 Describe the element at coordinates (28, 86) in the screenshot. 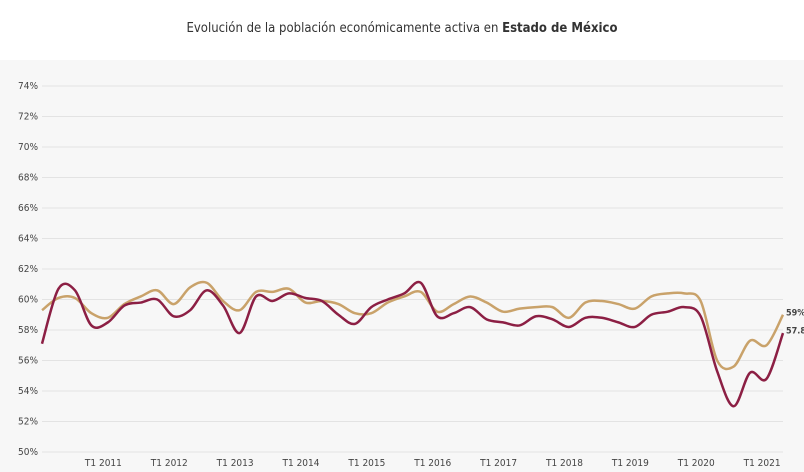

I see `y-tick-label: 74%` at that location.